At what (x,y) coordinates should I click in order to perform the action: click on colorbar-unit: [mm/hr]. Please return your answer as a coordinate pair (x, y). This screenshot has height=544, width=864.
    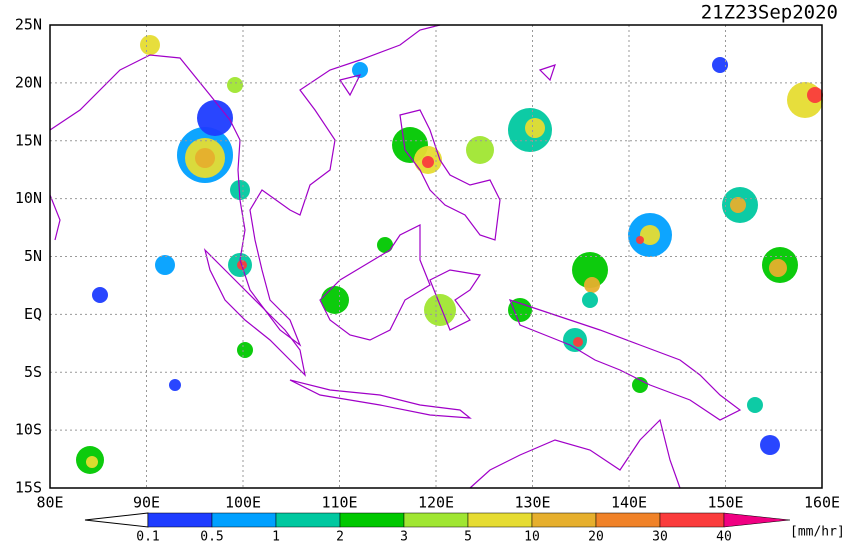
    Looking at the image, I should click on (817, 532).